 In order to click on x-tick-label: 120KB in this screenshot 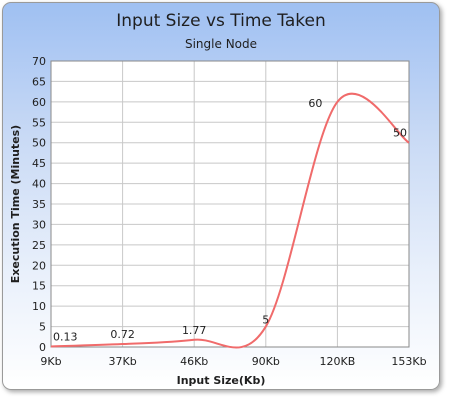, I will do `click(338, 361)`.